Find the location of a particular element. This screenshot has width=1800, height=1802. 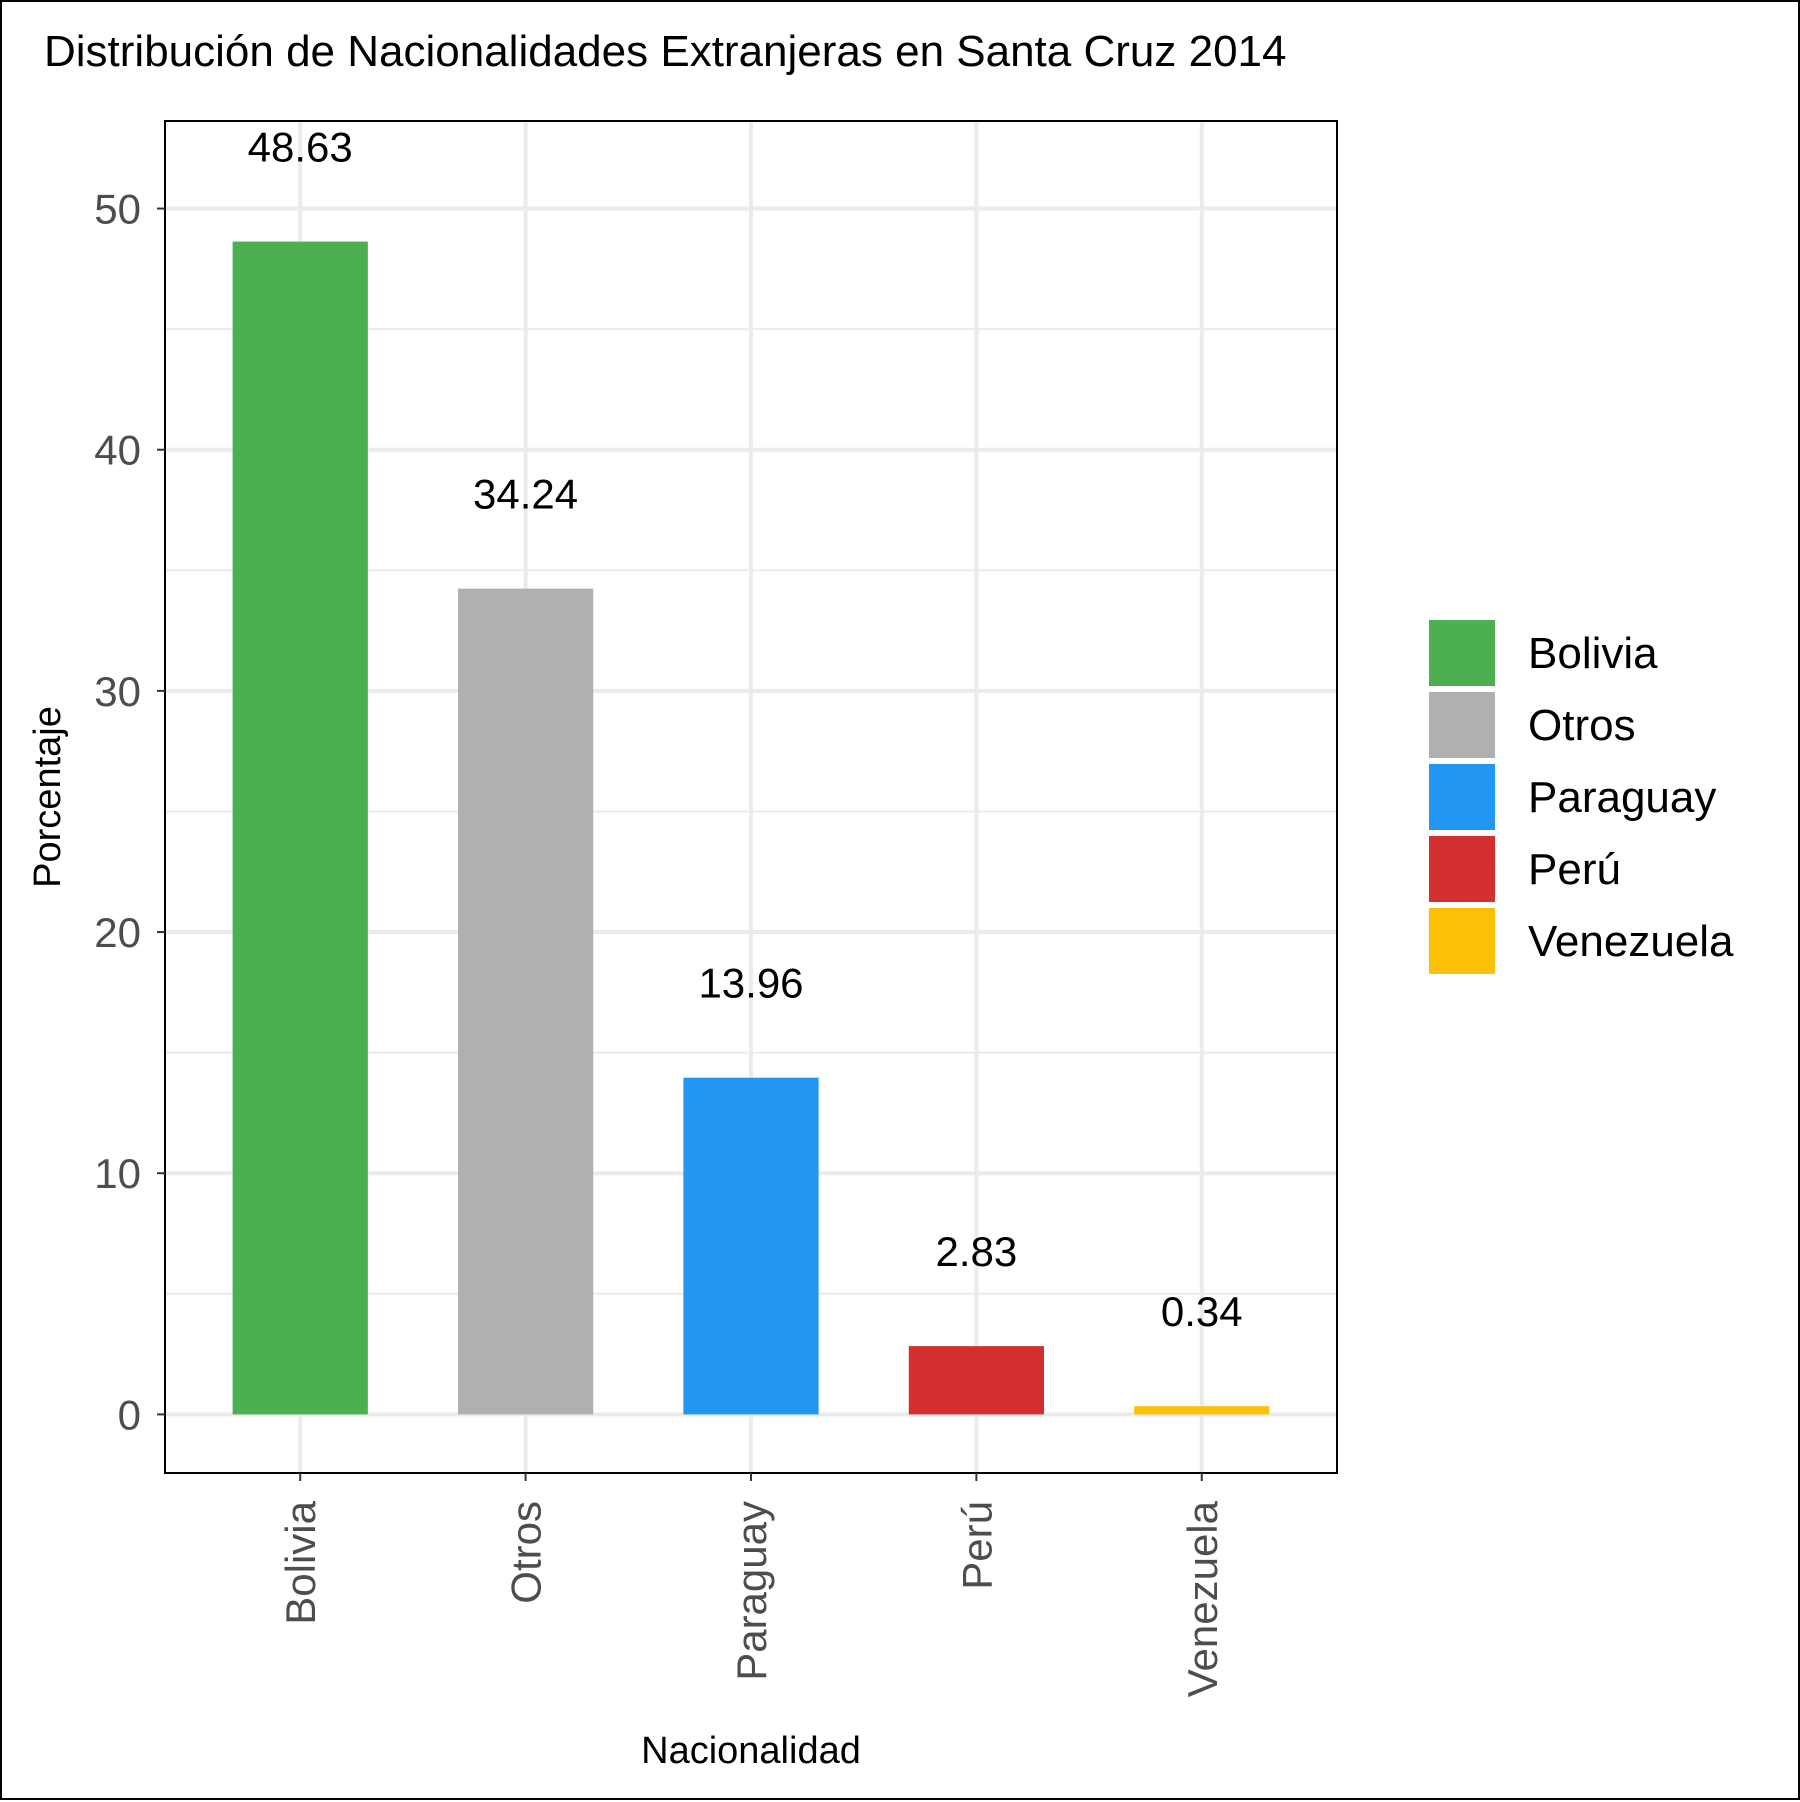

y-axis-title: Porcentaje is located at coordinates (48, 797).